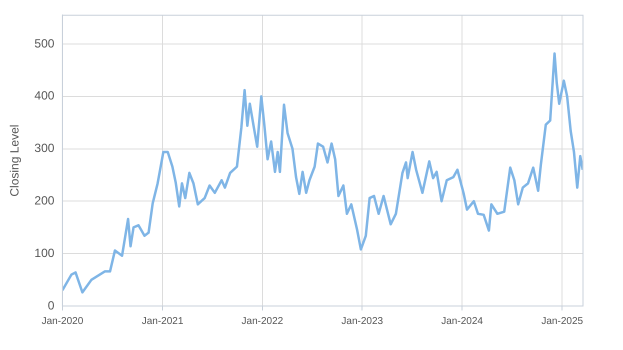  What do you see at coordinates (15, 160) in the screenshot?
I see `y-axis-title: Closing Level` at bounding box center [15, 160].